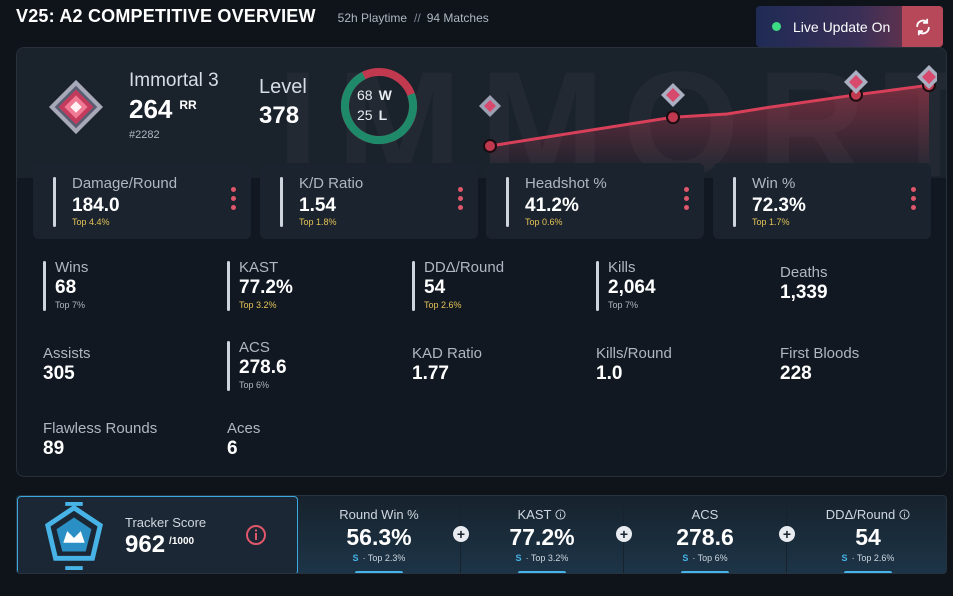 The image size is (953, 596). Describe the element at coordinates (263, 367) in the screenshot. I see `stat-value: 278.6` at that location.